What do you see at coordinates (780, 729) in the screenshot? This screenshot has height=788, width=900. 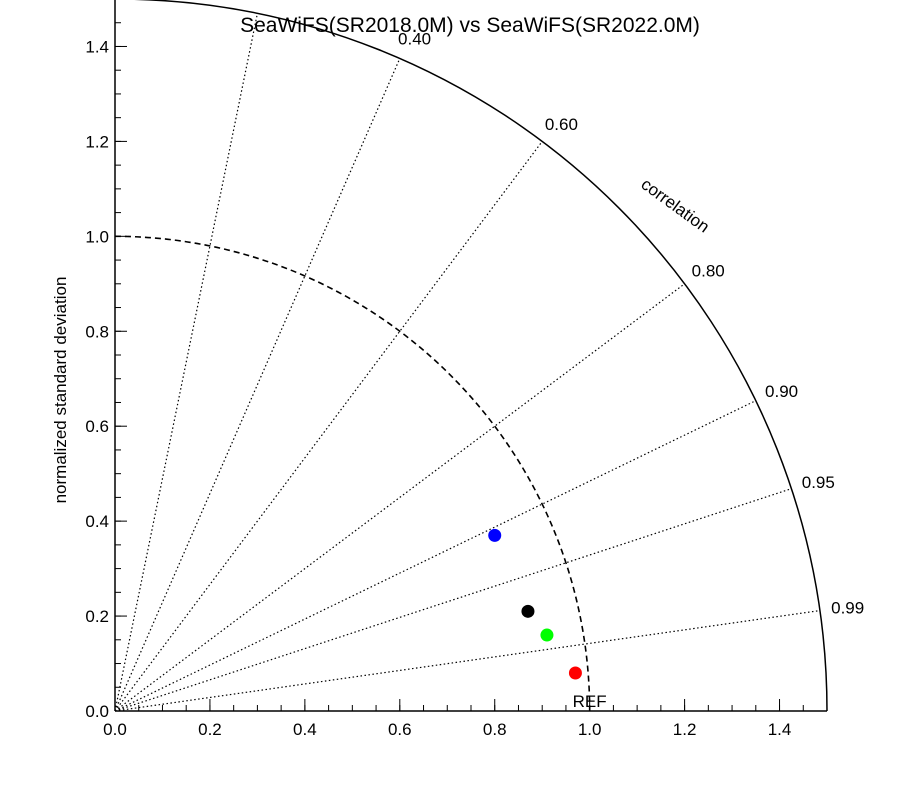 I see `x-tick-label-7: 1.4` at bounding box center [780, 729].